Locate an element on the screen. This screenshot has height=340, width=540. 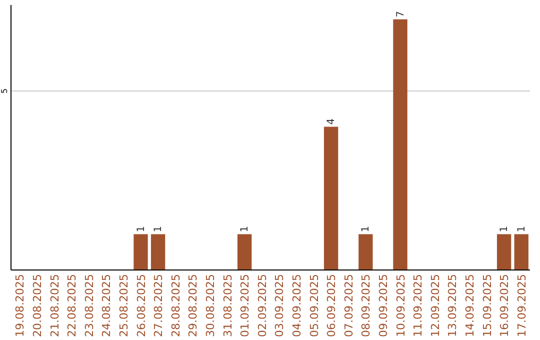
x-tick-label: 26.08.2025 is located at coordinates (141, 305).